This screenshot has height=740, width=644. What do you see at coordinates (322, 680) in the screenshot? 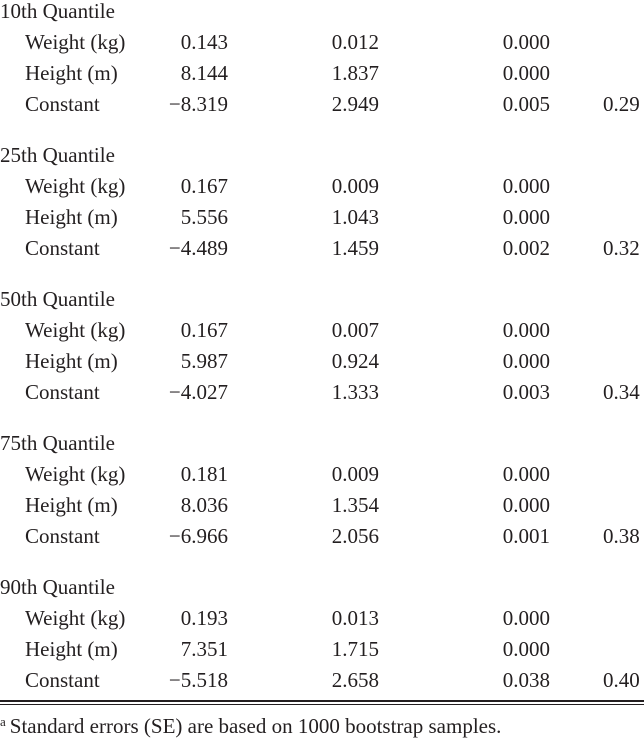
I see `table-row: Constant −5.518 2.658 0.038 0.40` at bounding box center [322, 680].